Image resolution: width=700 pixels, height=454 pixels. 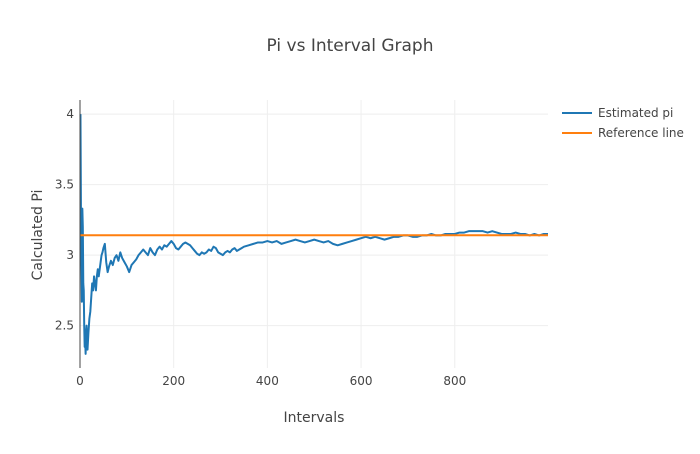 I want to click on y-tick-label: 4, so click(x=70, y=114).